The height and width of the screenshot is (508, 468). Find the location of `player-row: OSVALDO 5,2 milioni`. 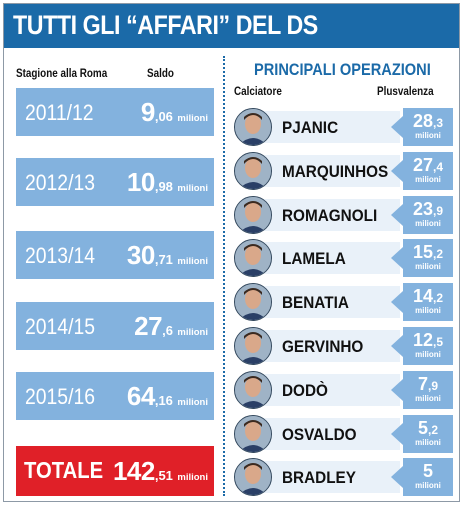

player-row: OSVALDO 5,2 milioni is located at coordinates (345, 433).